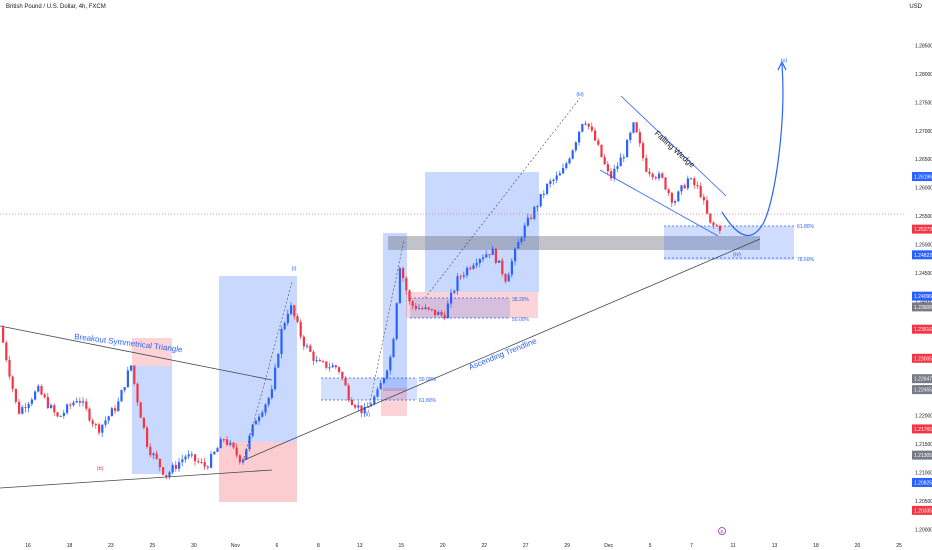 The height and width of the screenshot is (550, 932). Describe the element at coordinates (923, 391) in the screenshot. I see `price-badge-label: 1.22455` at that location.